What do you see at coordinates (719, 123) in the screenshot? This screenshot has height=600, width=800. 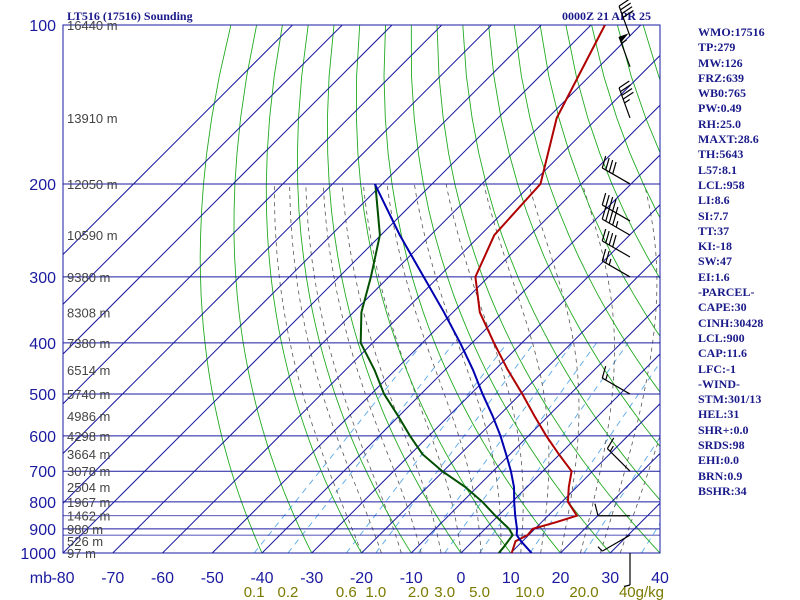 I see `index-item: RH:25.0` at bounding box center [719, 123].